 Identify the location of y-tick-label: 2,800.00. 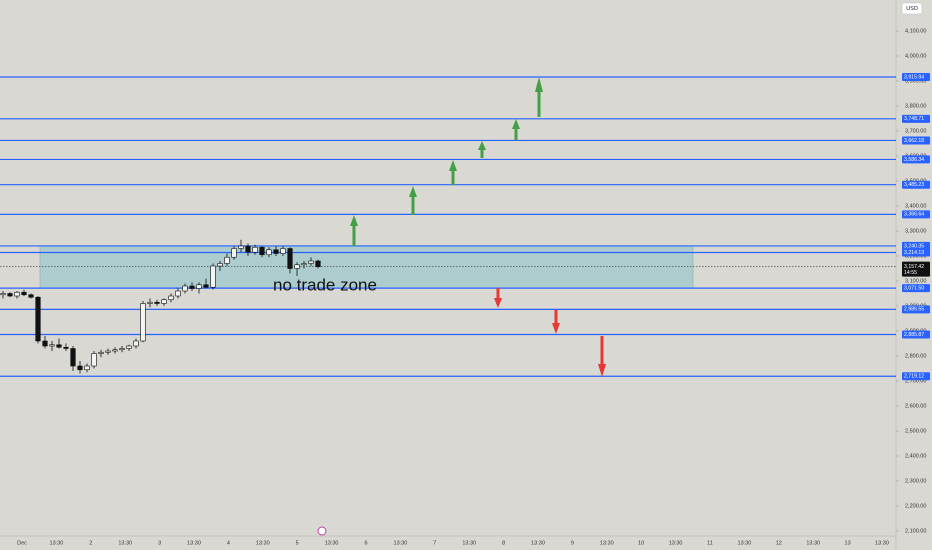
(915, 356).